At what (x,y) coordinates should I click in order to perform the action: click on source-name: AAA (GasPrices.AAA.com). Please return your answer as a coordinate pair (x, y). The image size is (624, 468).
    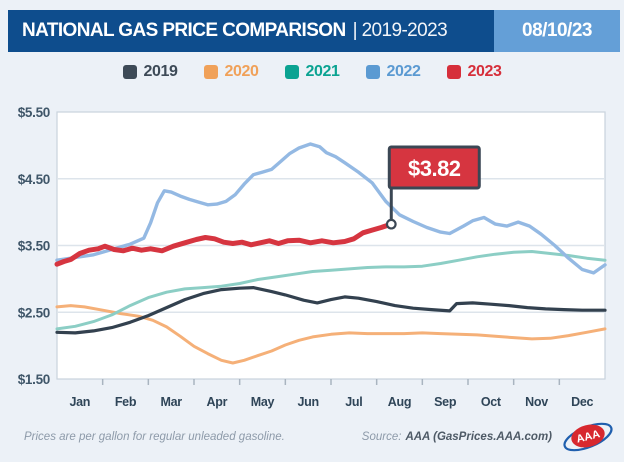
    Looking at the image, I should click on (478, 437).